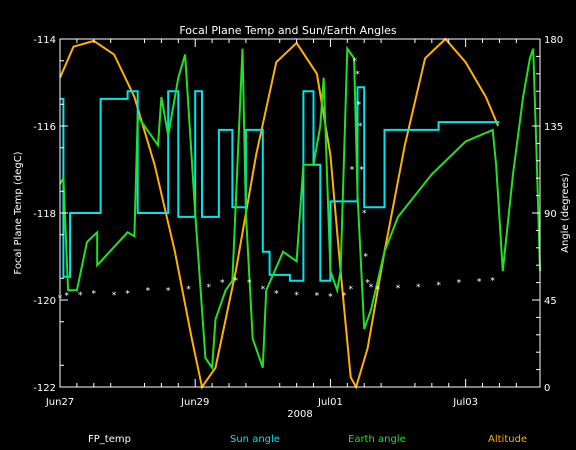 The width and height of the screenshot is (576, 450). I want to click on legend-fp-temp: FP_temp, so click(109, 439).